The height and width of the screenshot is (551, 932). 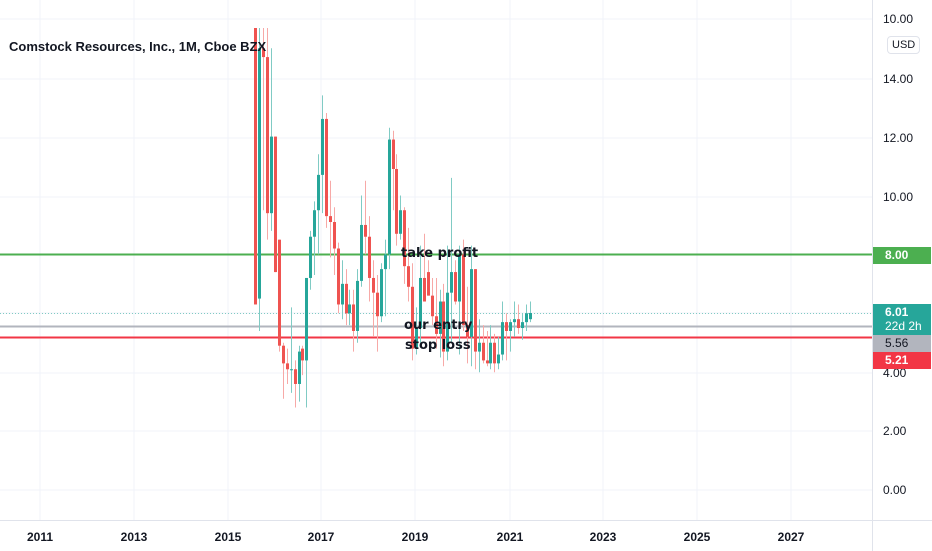 I want to click on stop-loss-price-tag: 5.21, so click(x=902, y=360).